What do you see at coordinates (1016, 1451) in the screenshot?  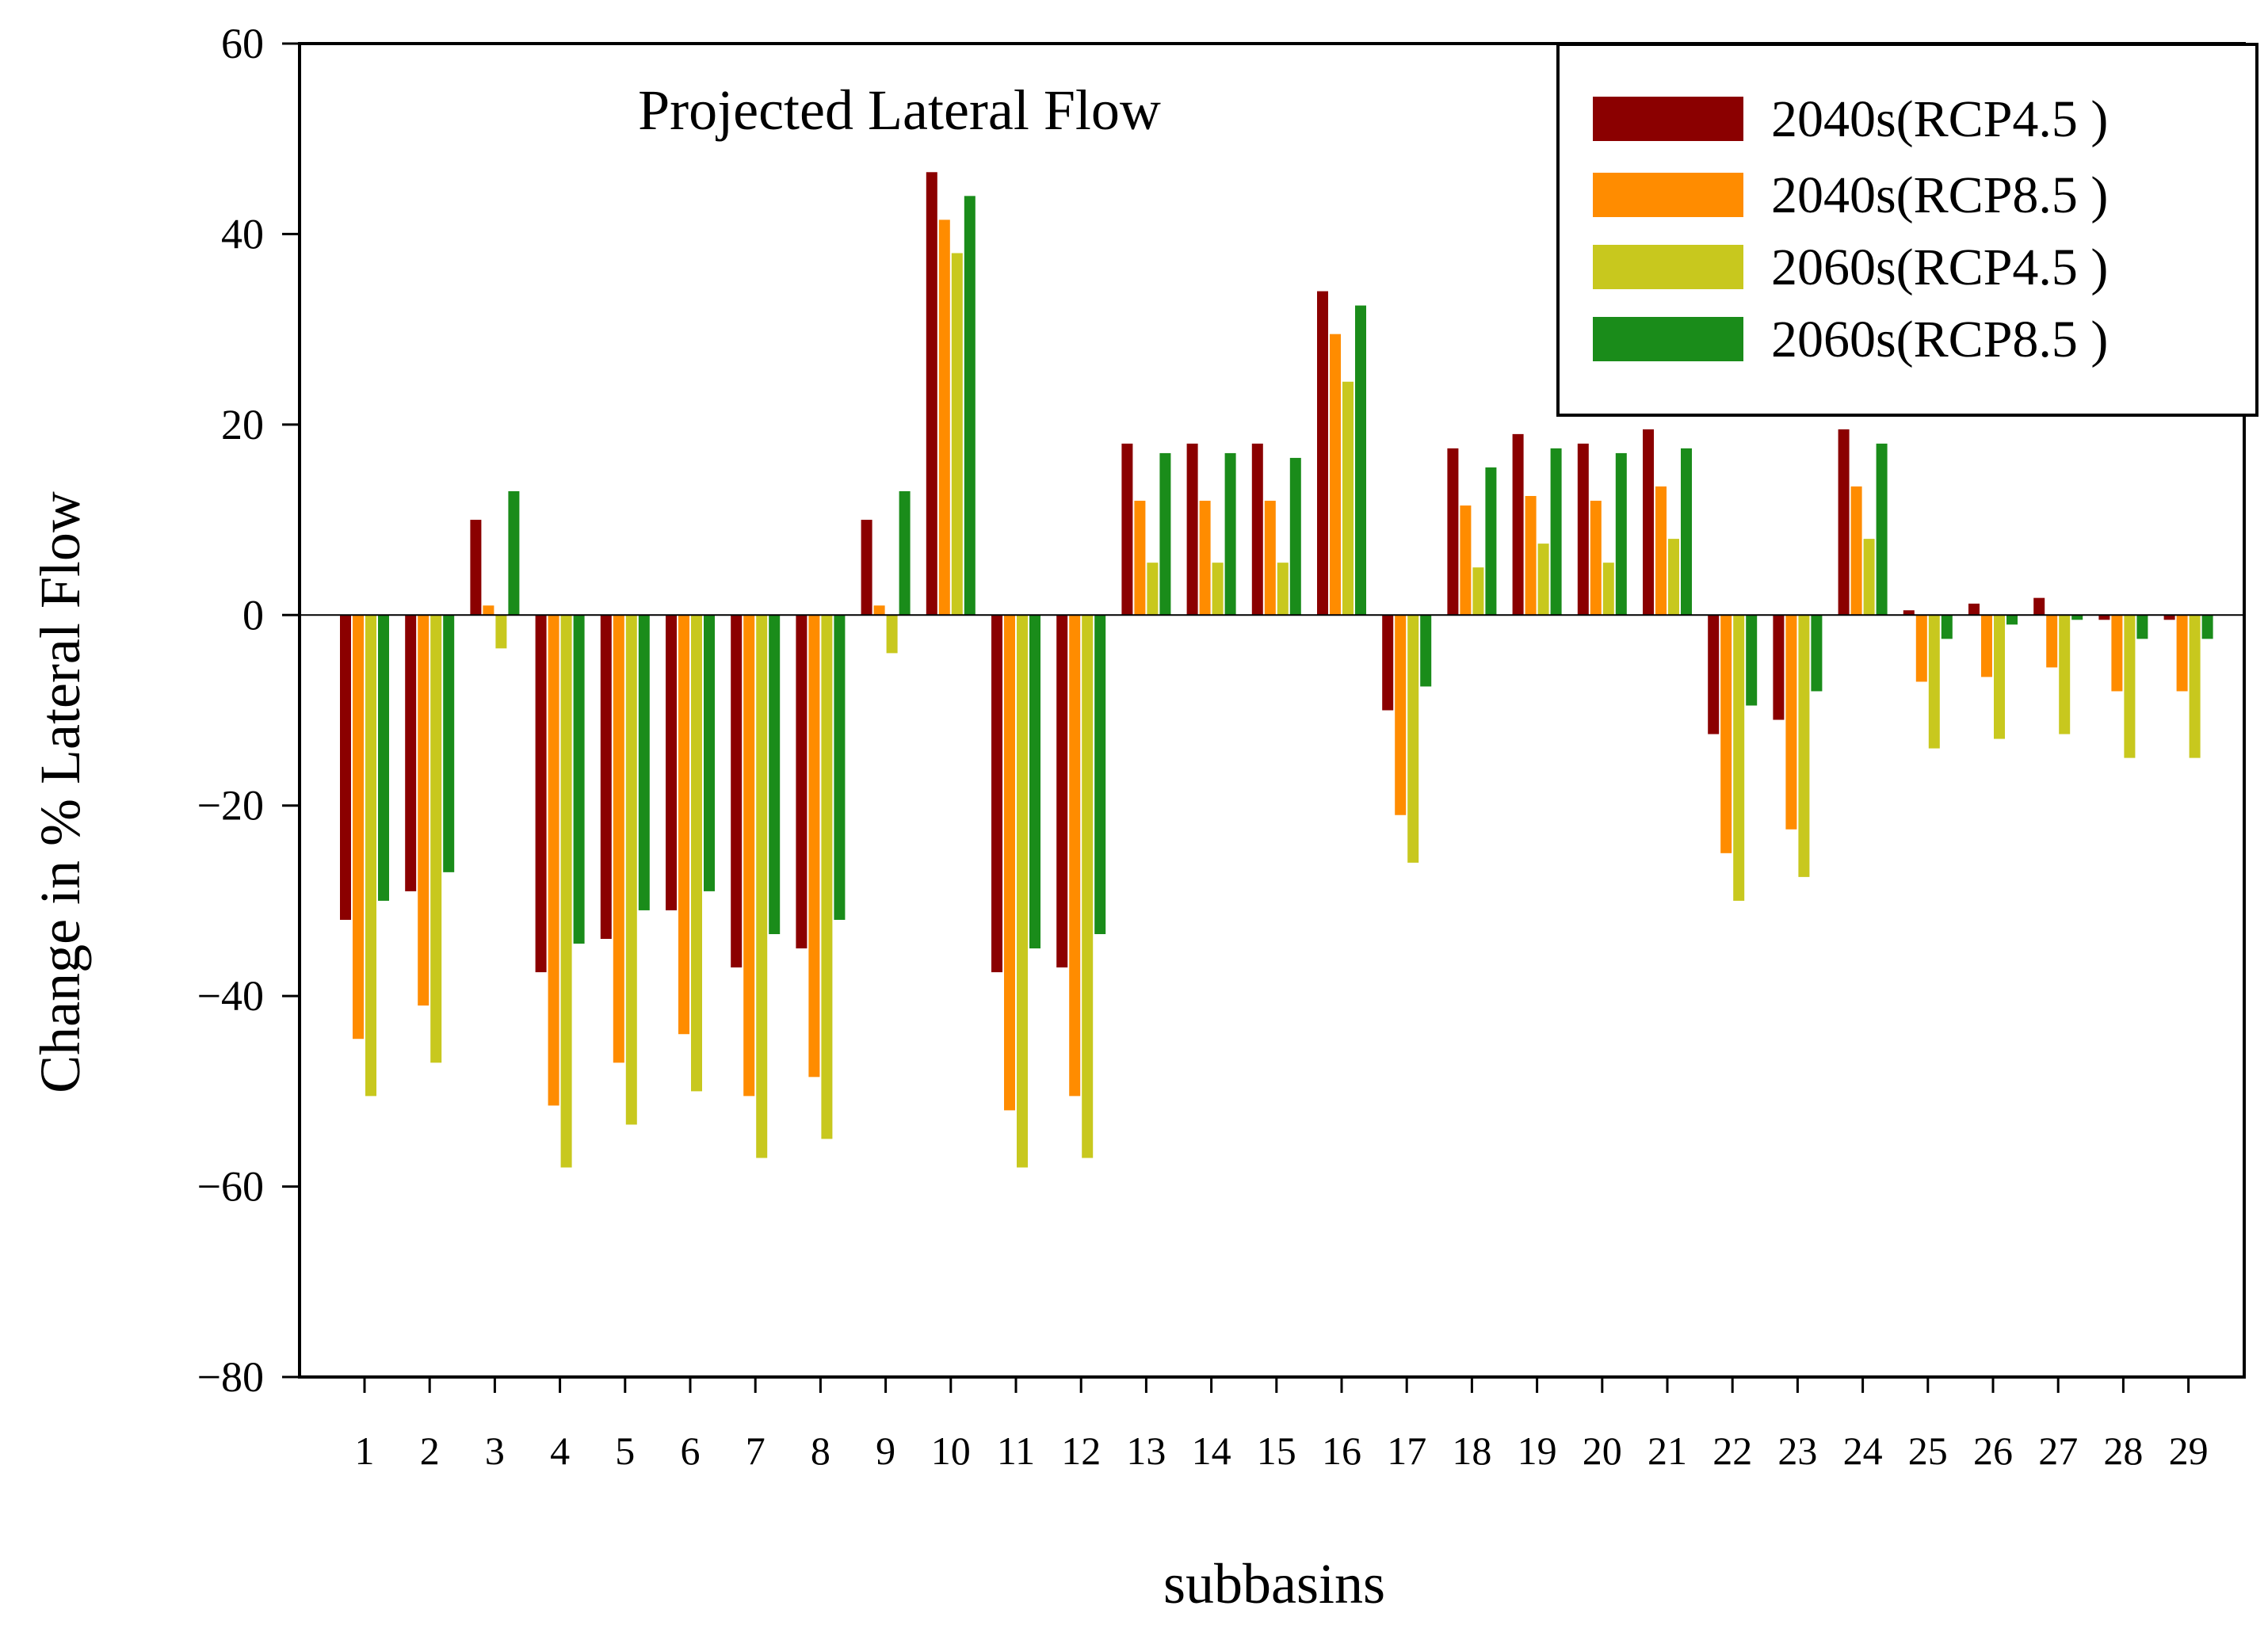 I see `x-tick-label: 11` at bounding box center [1016, 1451].